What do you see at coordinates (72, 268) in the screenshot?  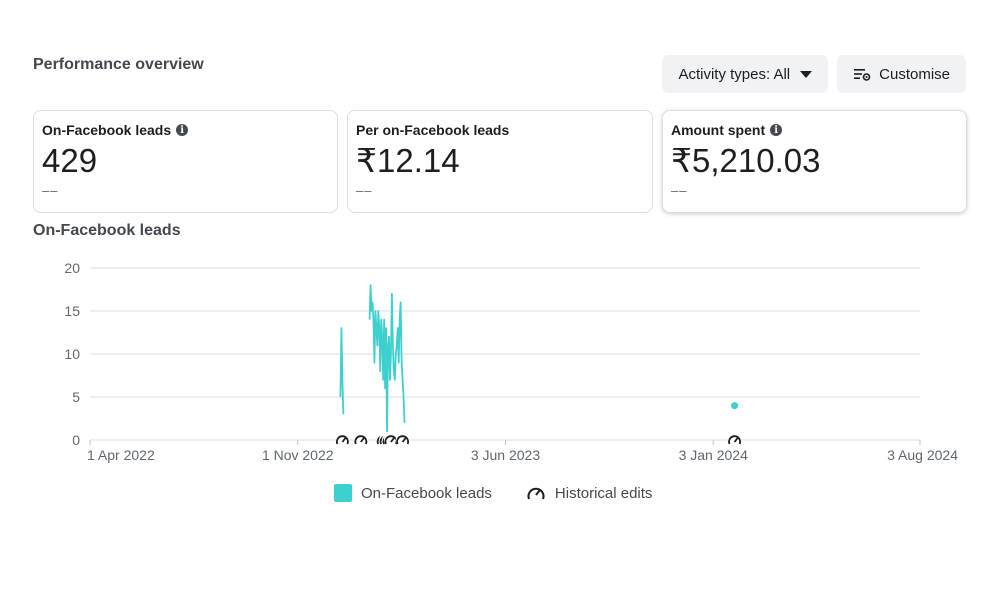 I see `y-tick-label: 20` at bounding box center [72, 268].